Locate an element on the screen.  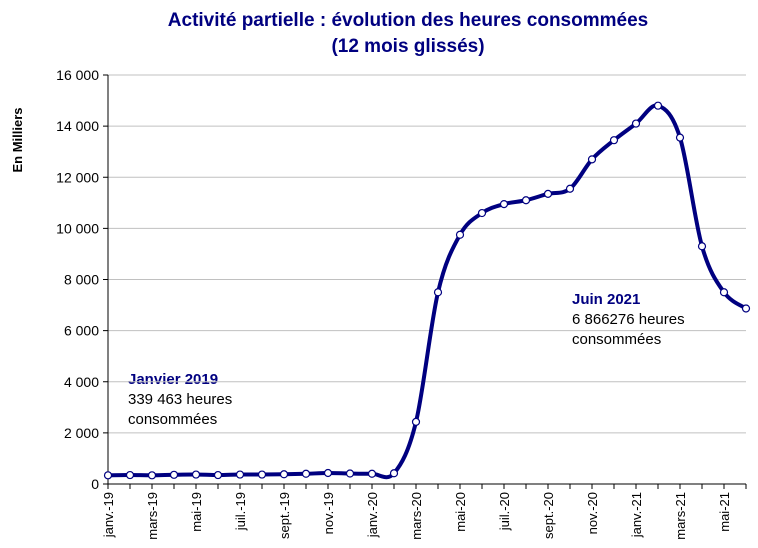
y-tick-label: 14 000 is located at coordinates (77, 126).